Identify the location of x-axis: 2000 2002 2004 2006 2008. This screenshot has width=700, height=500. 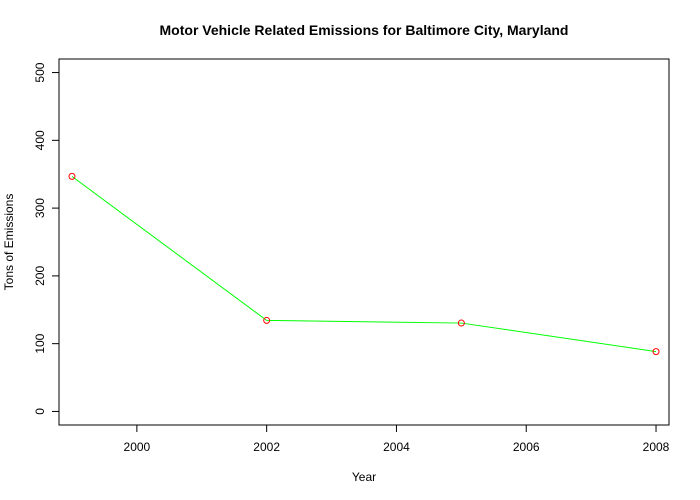
(397, 439).